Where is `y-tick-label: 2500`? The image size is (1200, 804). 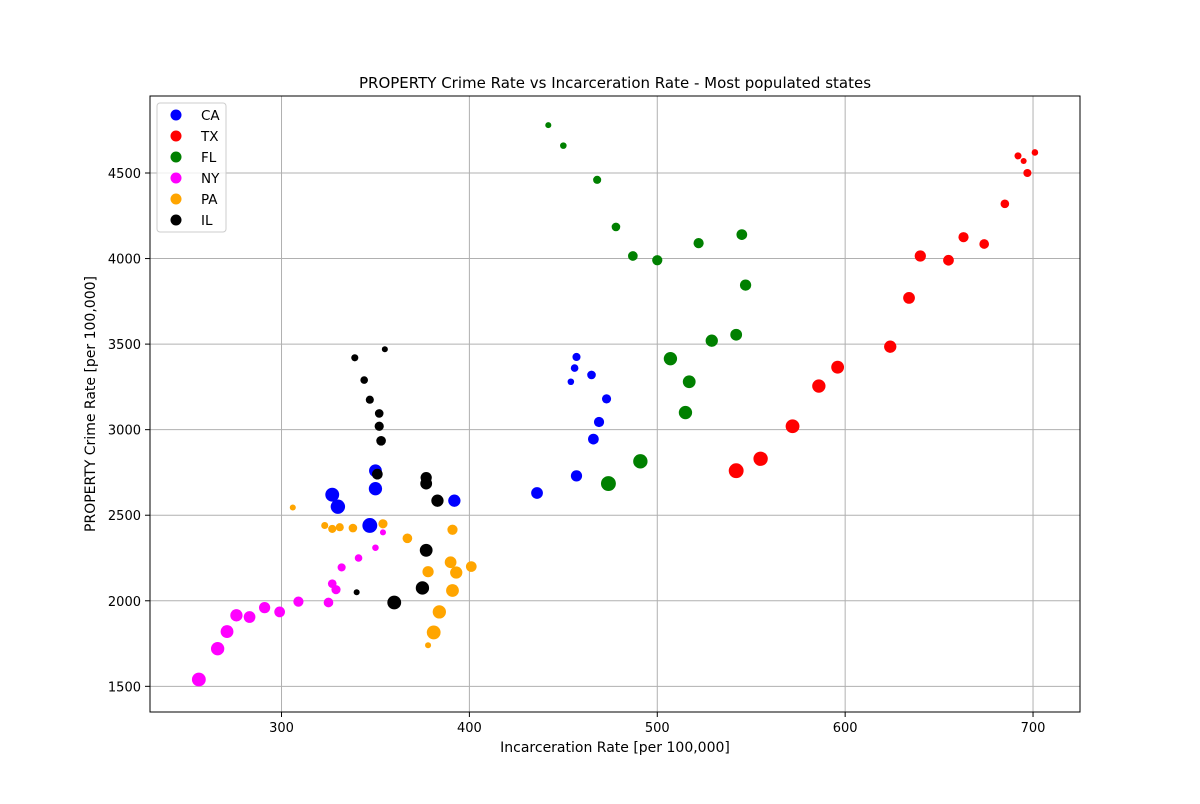 y-tick-label: 2500 is located at coordinates (124, 516).